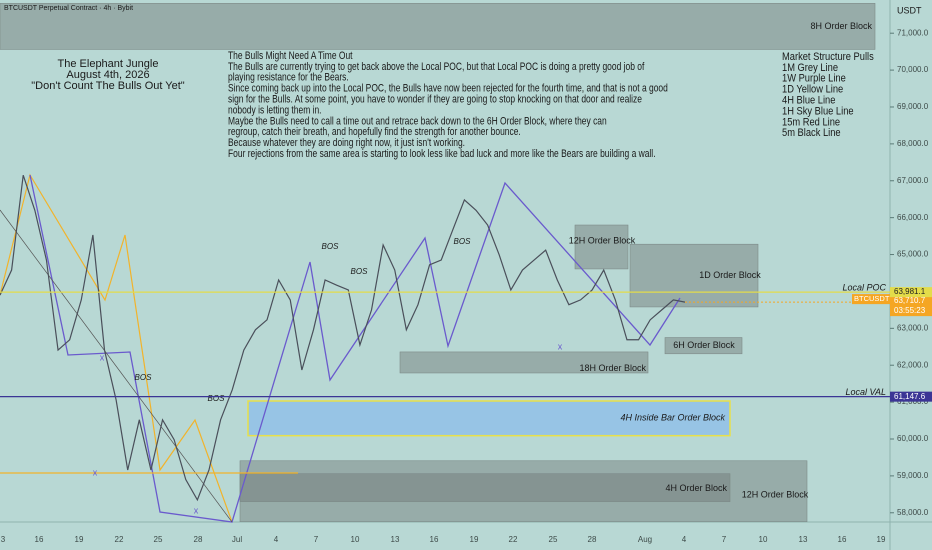 This screenshot has width=932, height=550. I want to click on level-name: Local POC, so click(864, 288).